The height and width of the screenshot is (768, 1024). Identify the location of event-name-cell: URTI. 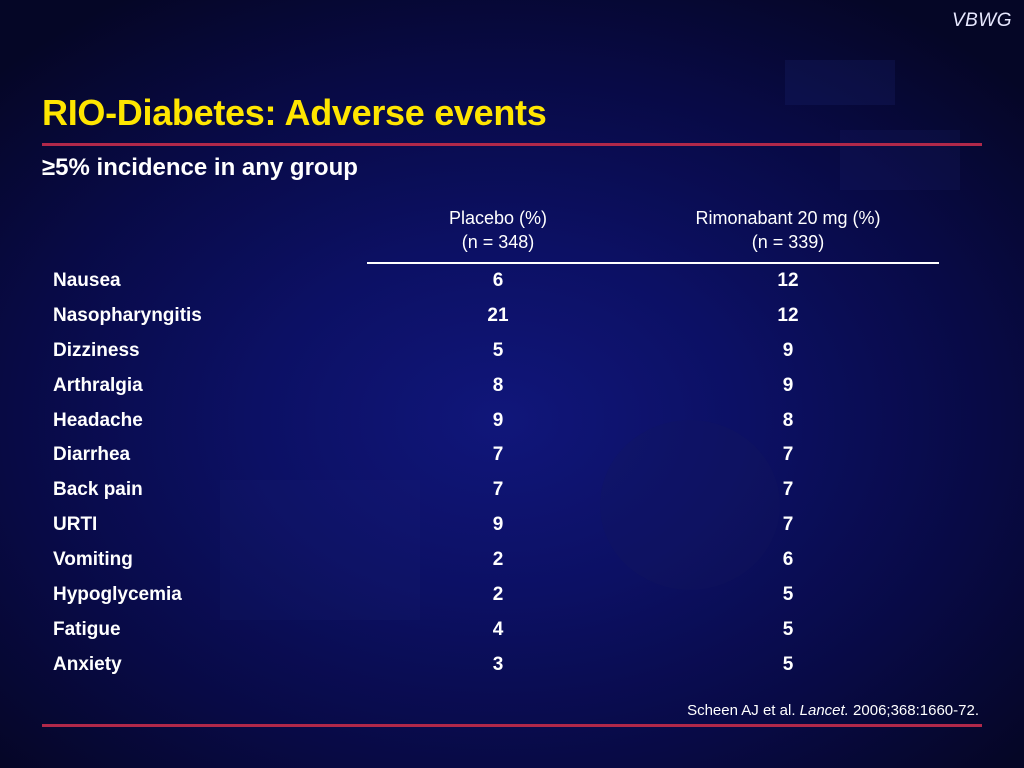
(75, 525).